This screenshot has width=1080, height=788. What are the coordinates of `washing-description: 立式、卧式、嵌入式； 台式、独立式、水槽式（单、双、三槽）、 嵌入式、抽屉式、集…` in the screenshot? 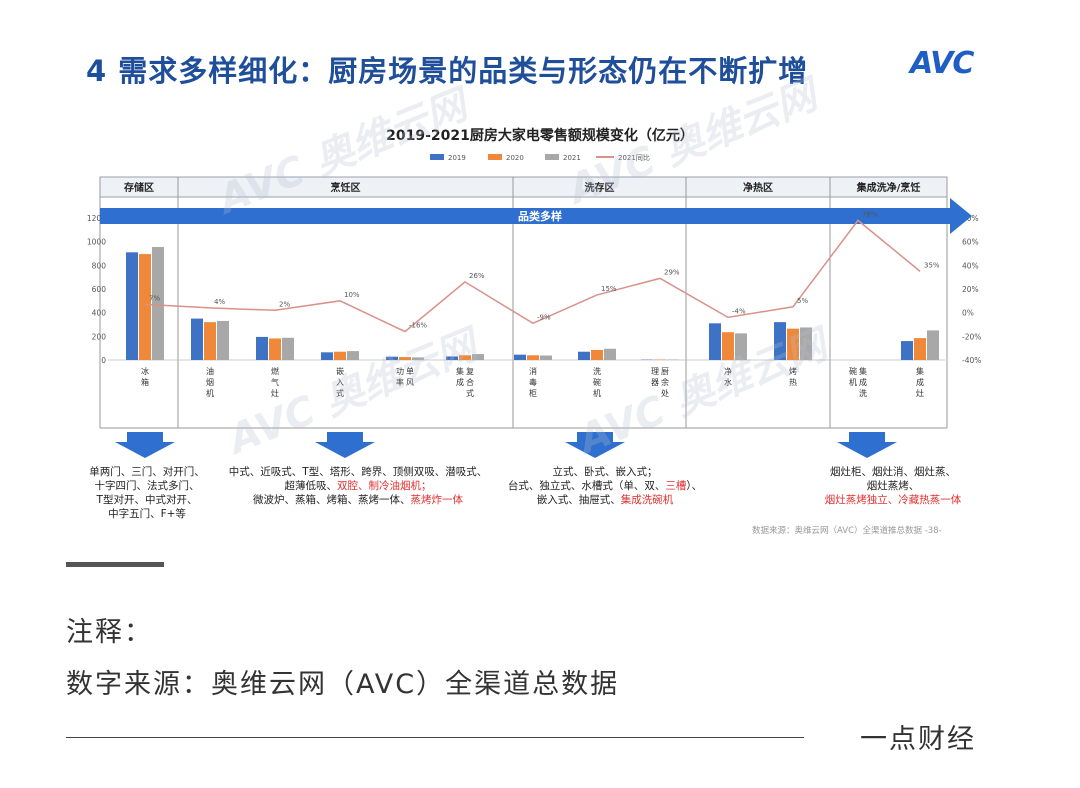 It's located at (605, 486).